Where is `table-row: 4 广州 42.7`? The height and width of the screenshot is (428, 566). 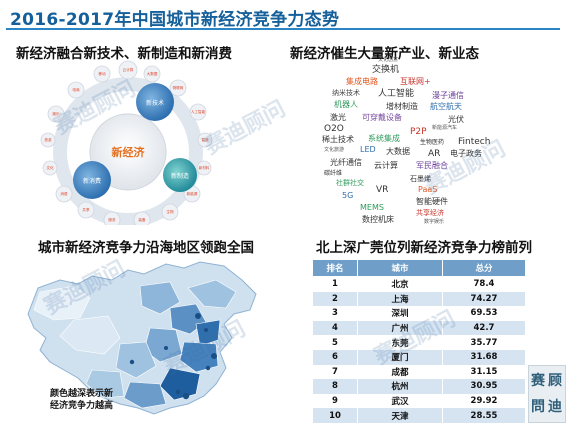
table-row: 4 广州 42.7 is located at coordinates (419, 328).